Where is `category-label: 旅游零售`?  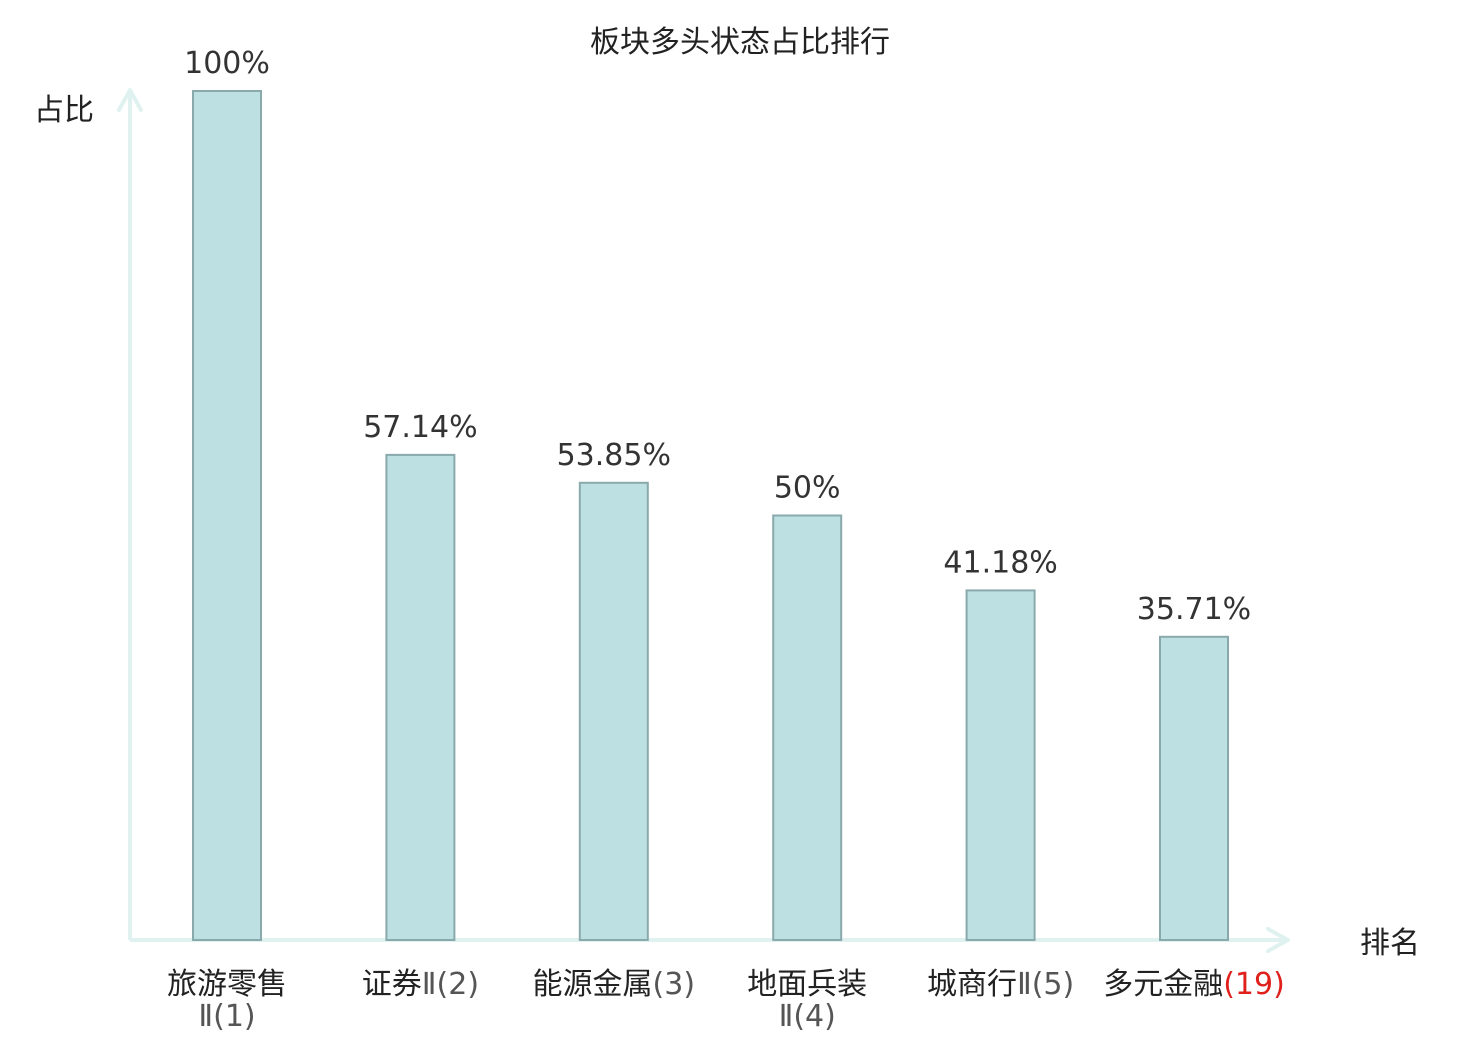 category-label: 旅游零售 is located at coordinates (227, 984).